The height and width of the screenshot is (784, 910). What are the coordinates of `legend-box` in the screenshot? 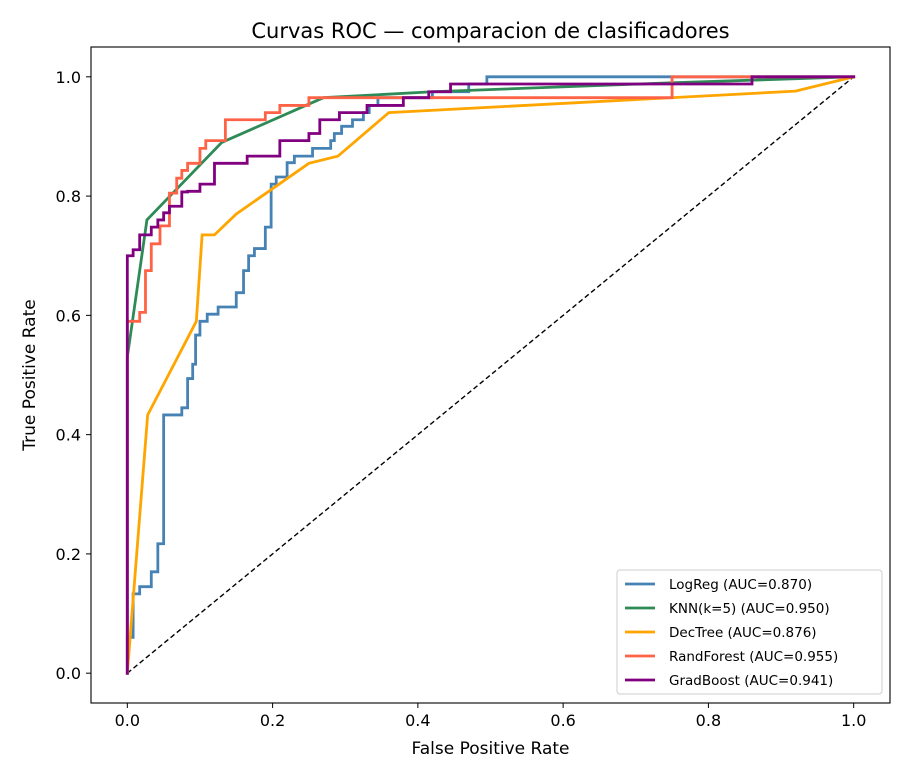 It's located at (749, 632).